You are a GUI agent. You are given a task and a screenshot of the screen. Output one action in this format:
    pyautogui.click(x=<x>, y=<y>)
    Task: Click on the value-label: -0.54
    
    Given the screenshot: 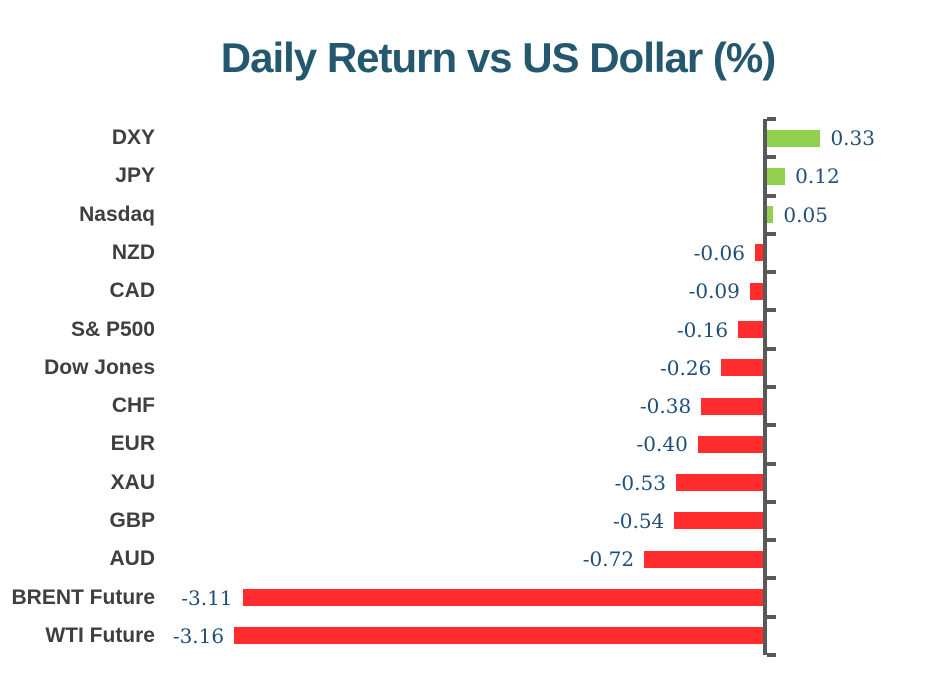 What is the action you would take?
    pyautogui.click(x=638, y=520)
    